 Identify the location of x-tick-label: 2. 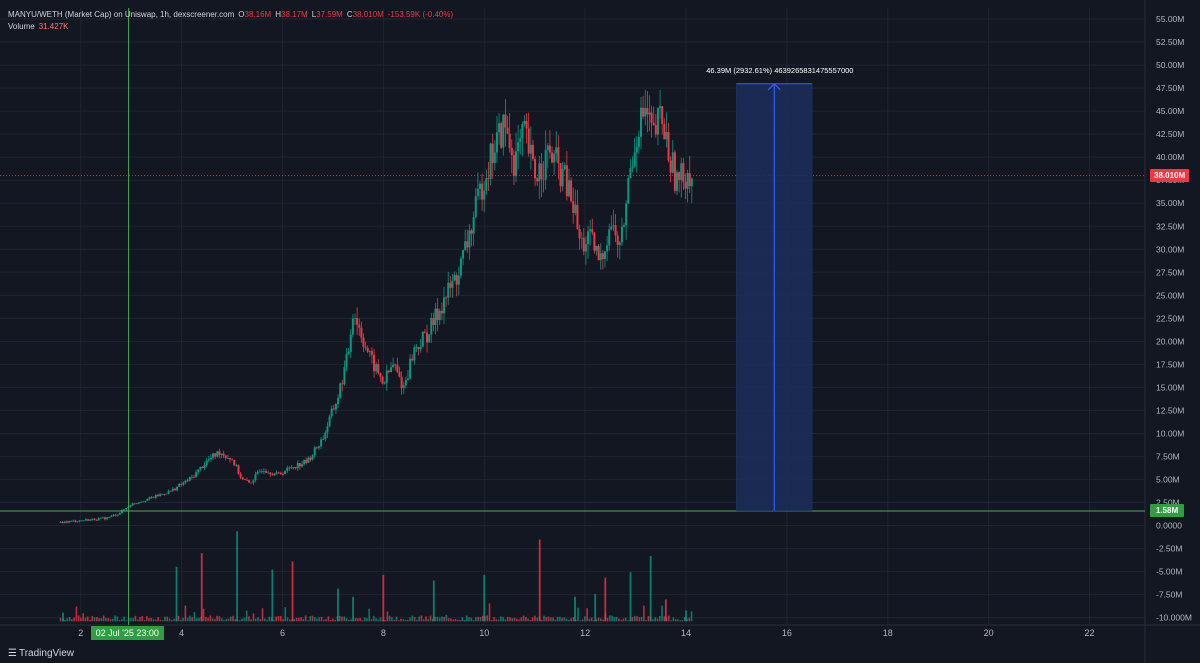
(80, 633).